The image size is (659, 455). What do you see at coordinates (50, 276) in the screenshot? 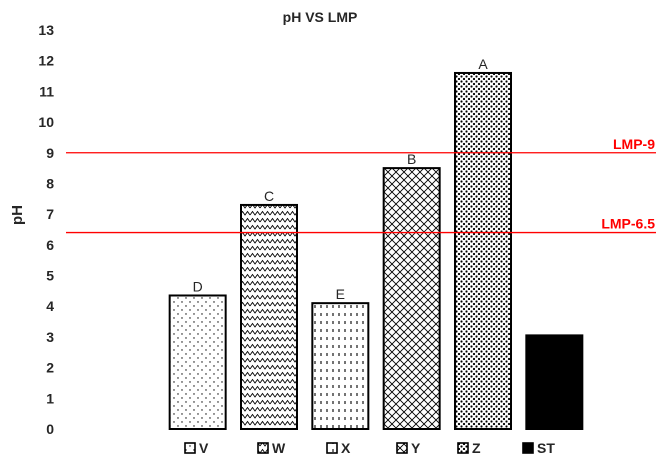
I see `y-tick-label: 5` at bounding box center [50, 276].